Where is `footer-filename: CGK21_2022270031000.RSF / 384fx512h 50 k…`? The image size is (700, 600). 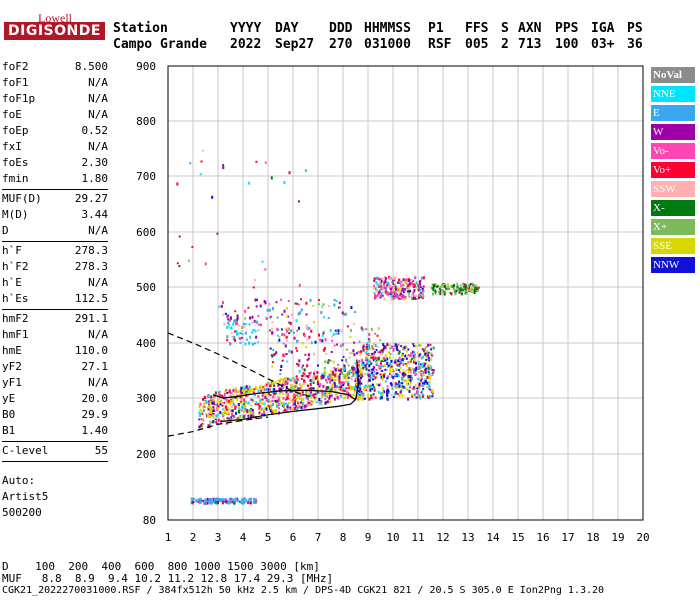
footer-filename: CGK21_2022270031000.RSF / 384fx512h 50 k… is located at coordinates (303, 590).